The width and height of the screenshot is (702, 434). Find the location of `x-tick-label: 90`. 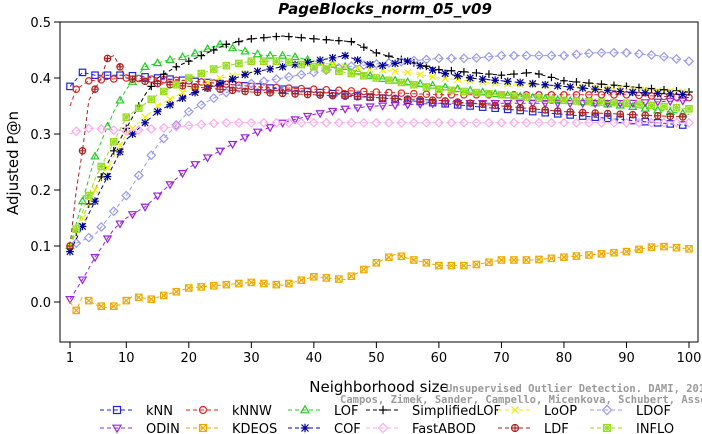

x-tick-label: 90 is located at coordinates (626, 358).